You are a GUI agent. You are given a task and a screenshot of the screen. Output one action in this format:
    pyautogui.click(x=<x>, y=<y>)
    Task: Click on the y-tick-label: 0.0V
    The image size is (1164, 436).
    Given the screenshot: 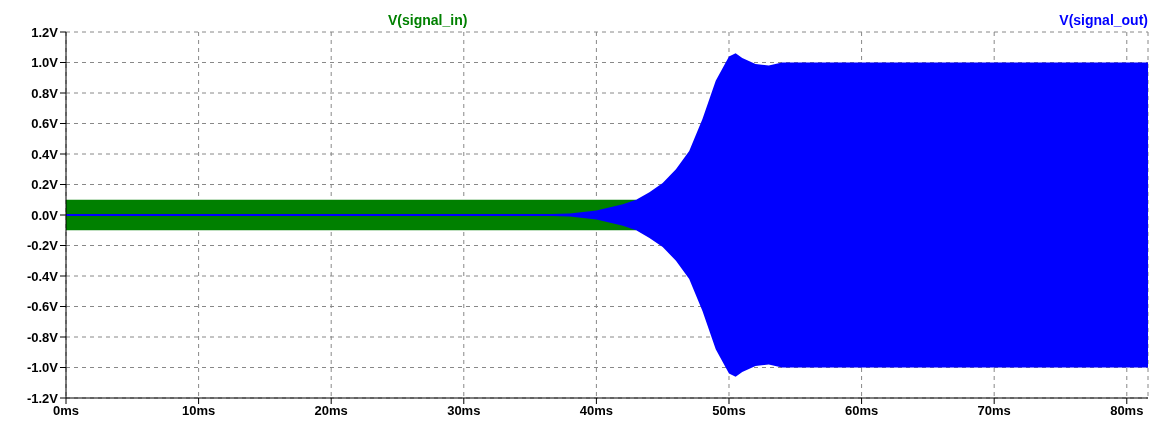 What is the action you would take?
    pyautogui.click(x=45, y=215)
    